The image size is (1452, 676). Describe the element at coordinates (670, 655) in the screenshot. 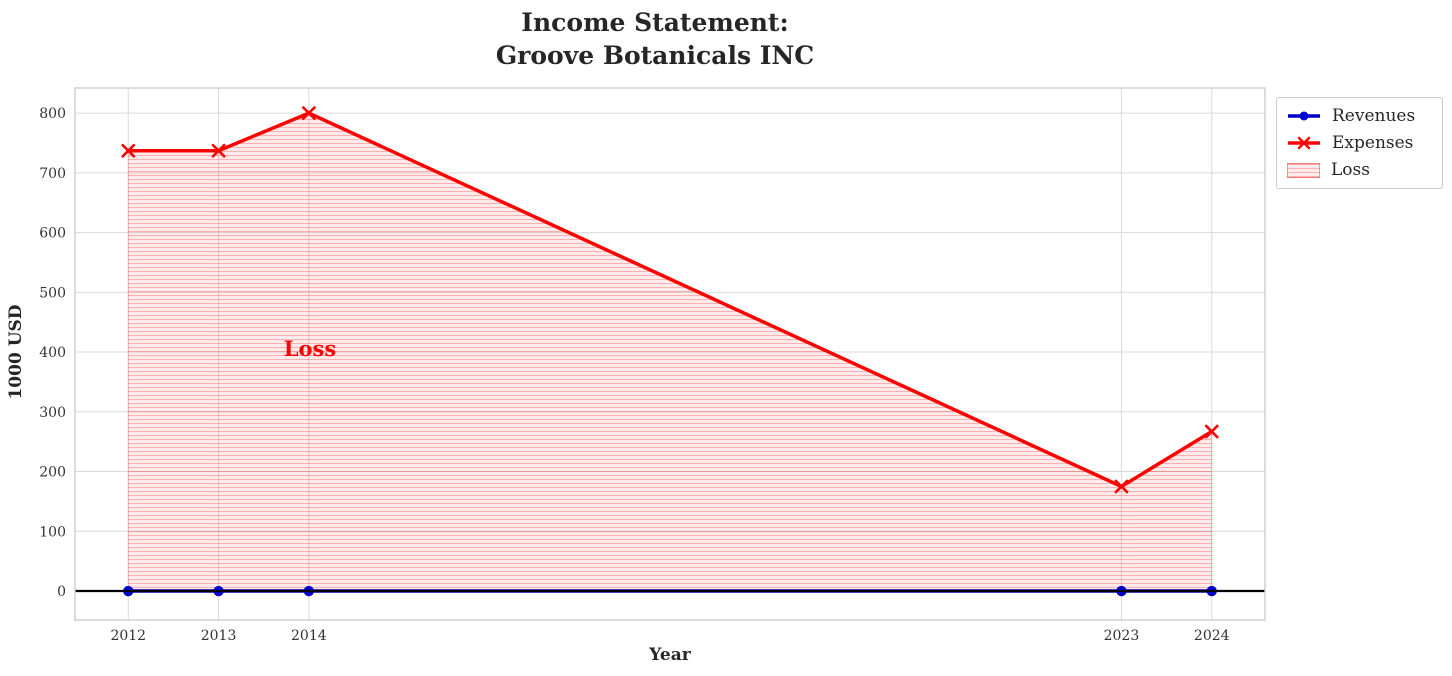

I see `x-axis-label: Year` at that location.